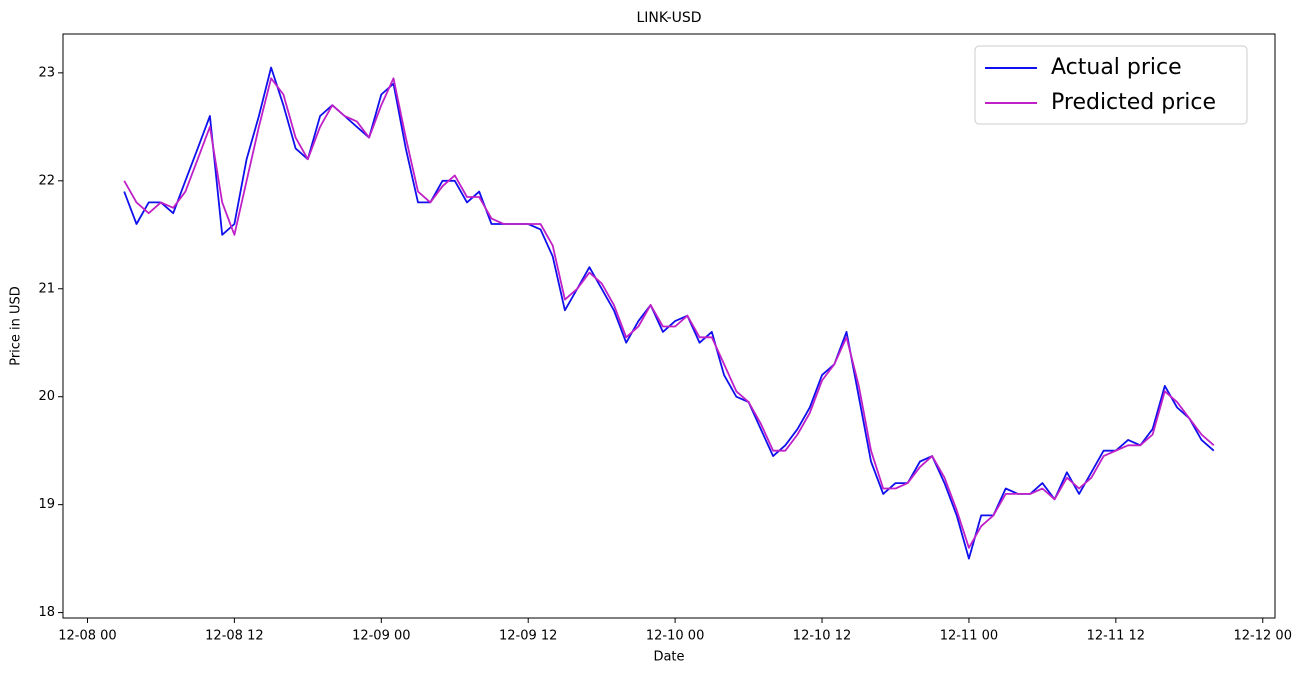 The image size is (1300, 677). I want to click on x-tick-label: 12-09 12, so click(528, 636).